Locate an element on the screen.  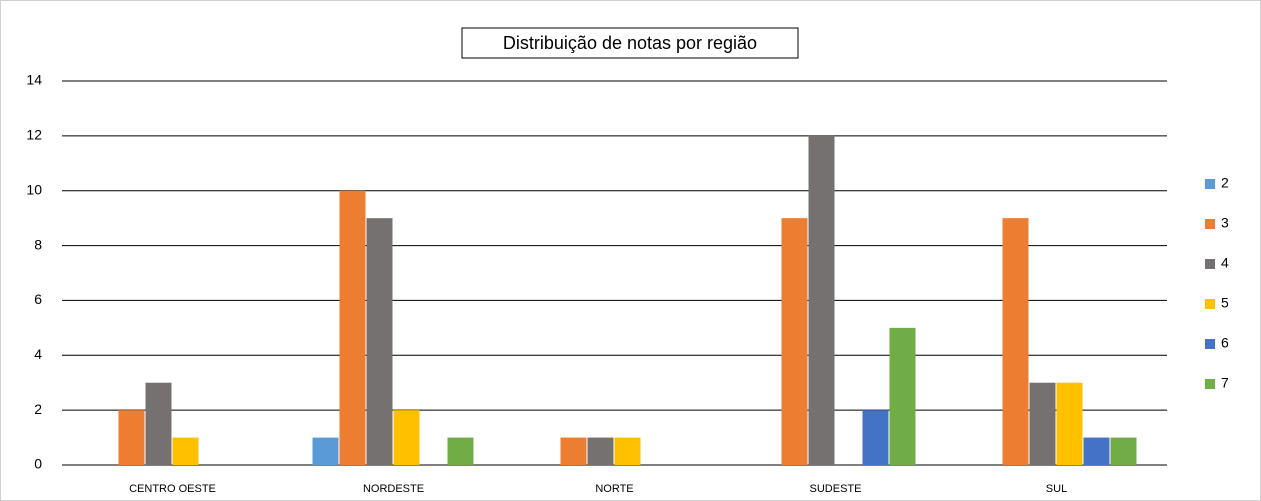
y-tick-label: 14 is located at coordinates (34, 80).